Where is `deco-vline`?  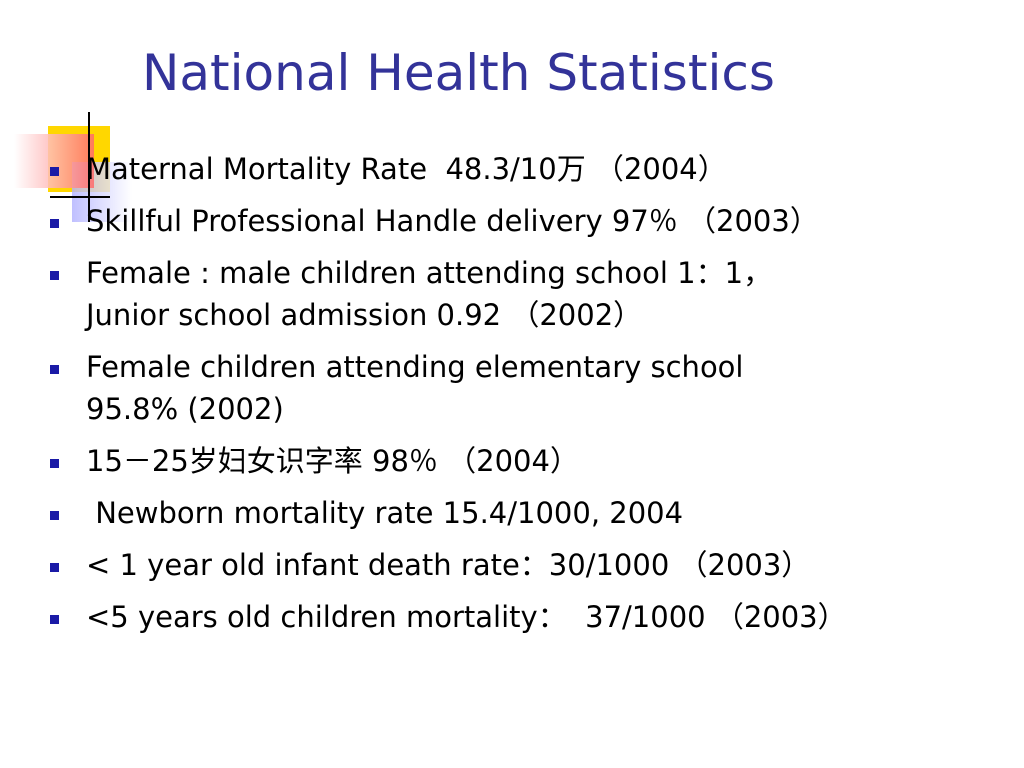 deco-vline is located at coordinates (89, 167).